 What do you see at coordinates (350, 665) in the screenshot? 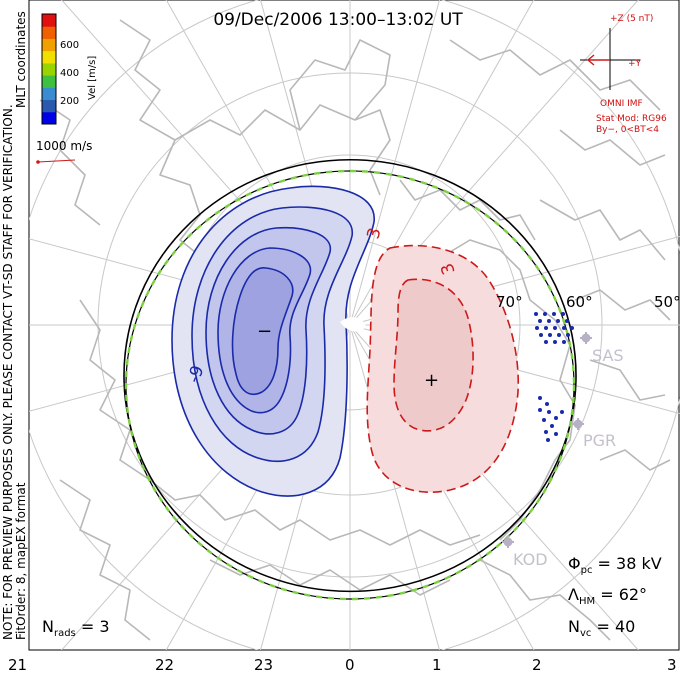
I see `mlt-label-0: 0` at bounding box center [350, 665].